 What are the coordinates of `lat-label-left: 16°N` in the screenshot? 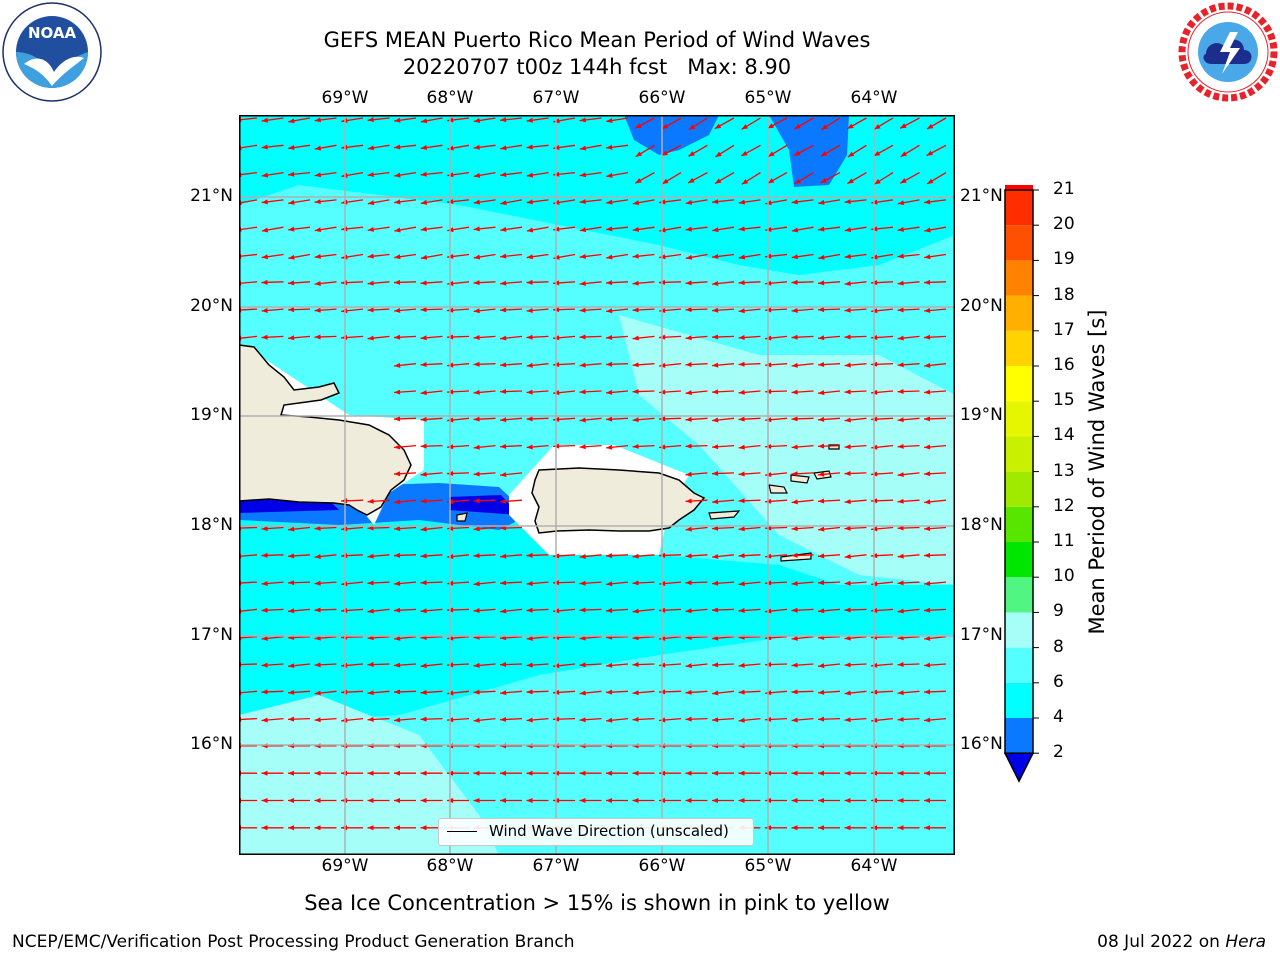 It's located at (211, 744).